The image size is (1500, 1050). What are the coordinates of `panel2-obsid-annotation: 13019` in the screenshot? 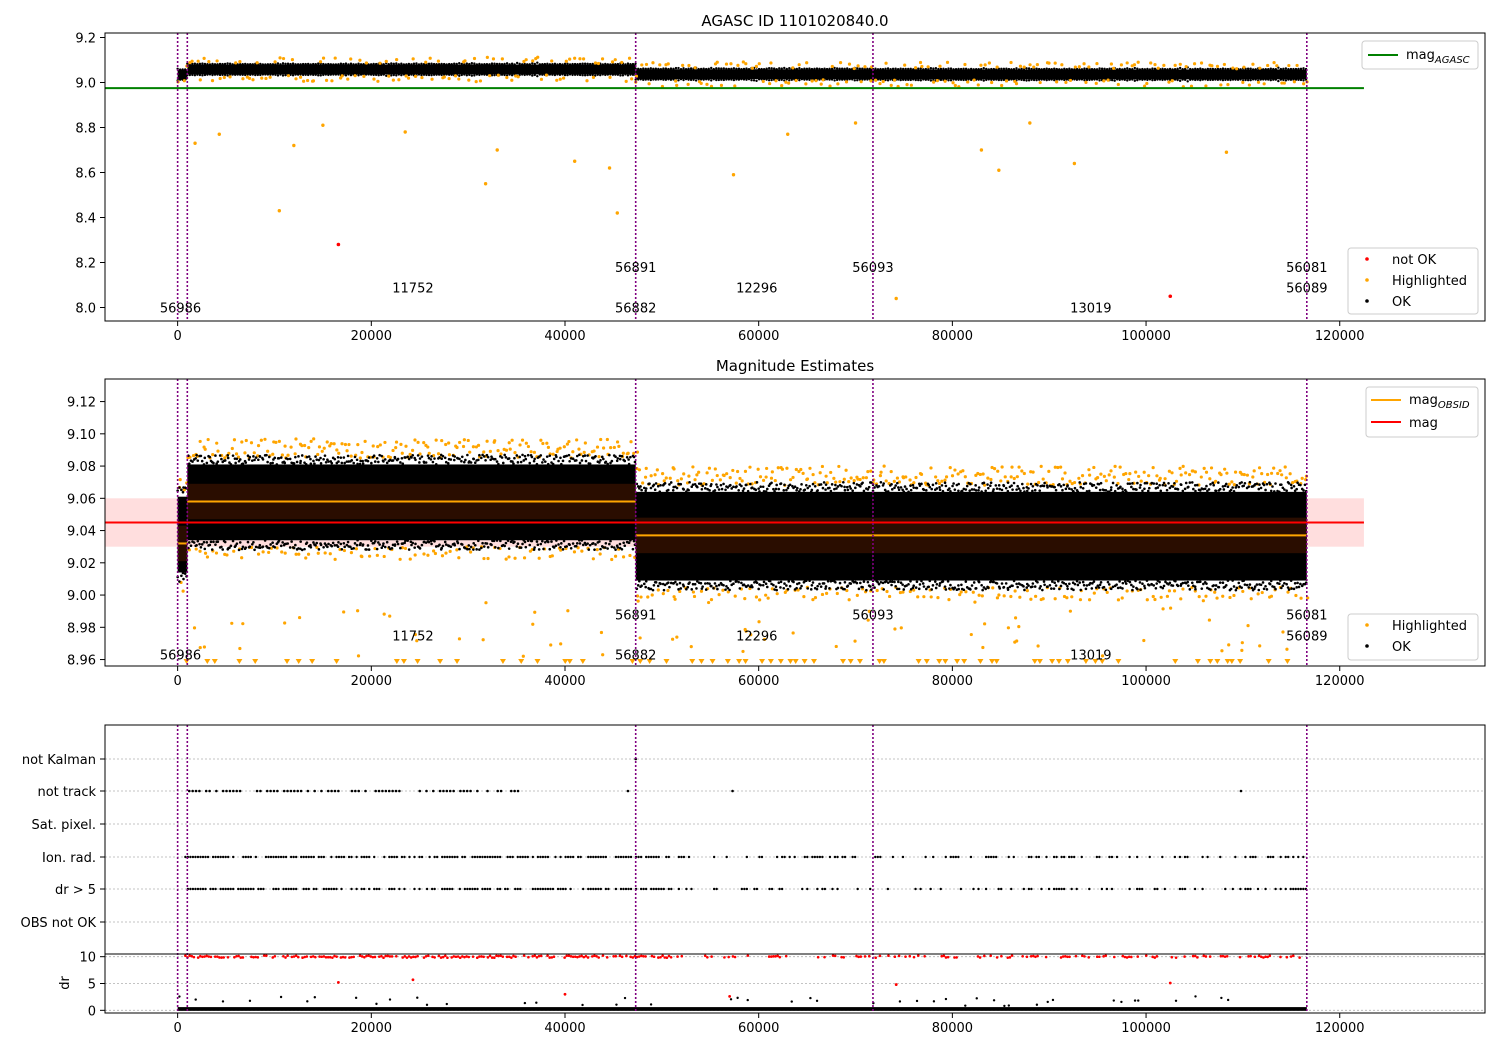 It's located at (1090, 656).